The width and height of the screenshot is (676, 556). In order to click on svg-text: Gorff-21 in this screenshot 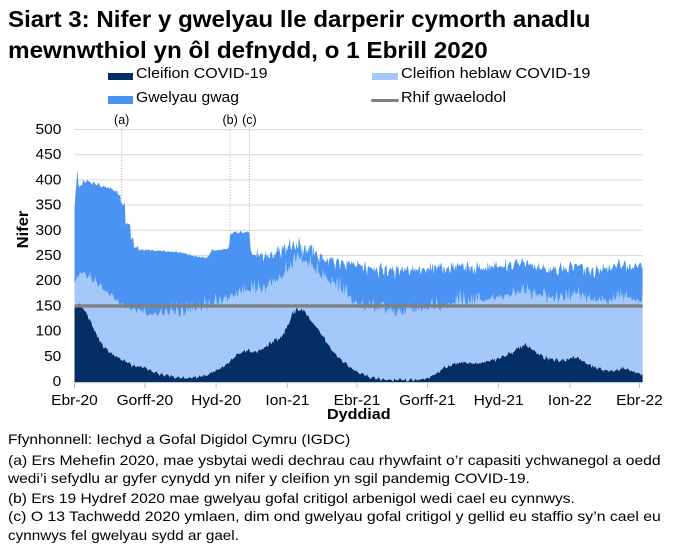, I will do `click(427, 401)`.